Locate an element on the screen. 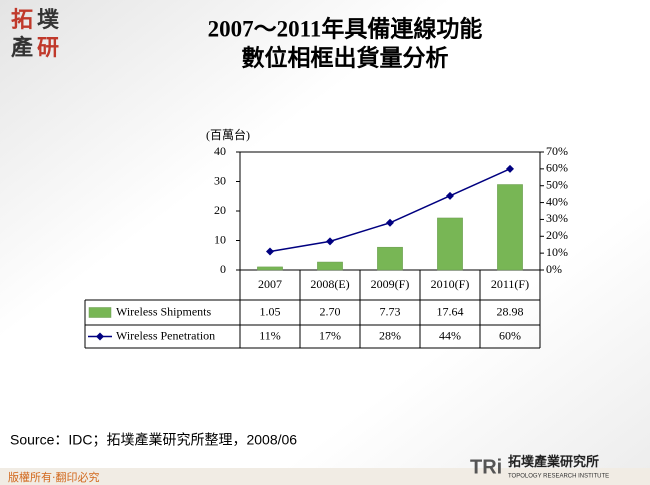 Image resolution: width=650 pixels, height=485 pixels. data-label: 11% is located at coordinates (270, 335).